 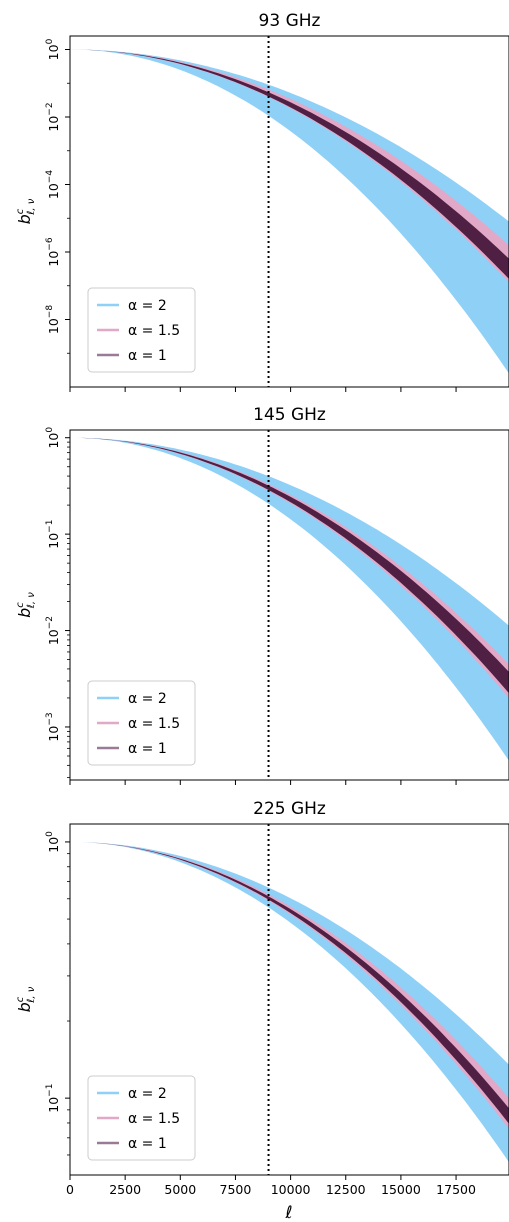 I want to click on y-tick-label: 10−4, so click(x=53, y=184).